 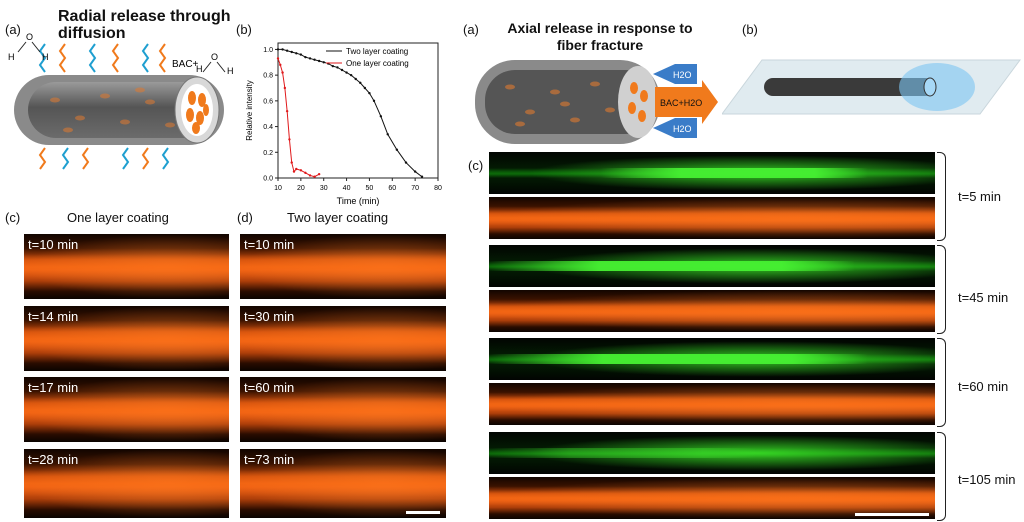 I want to click on two-layer-frame-4: t=73 min, so click(x=343, y=483).